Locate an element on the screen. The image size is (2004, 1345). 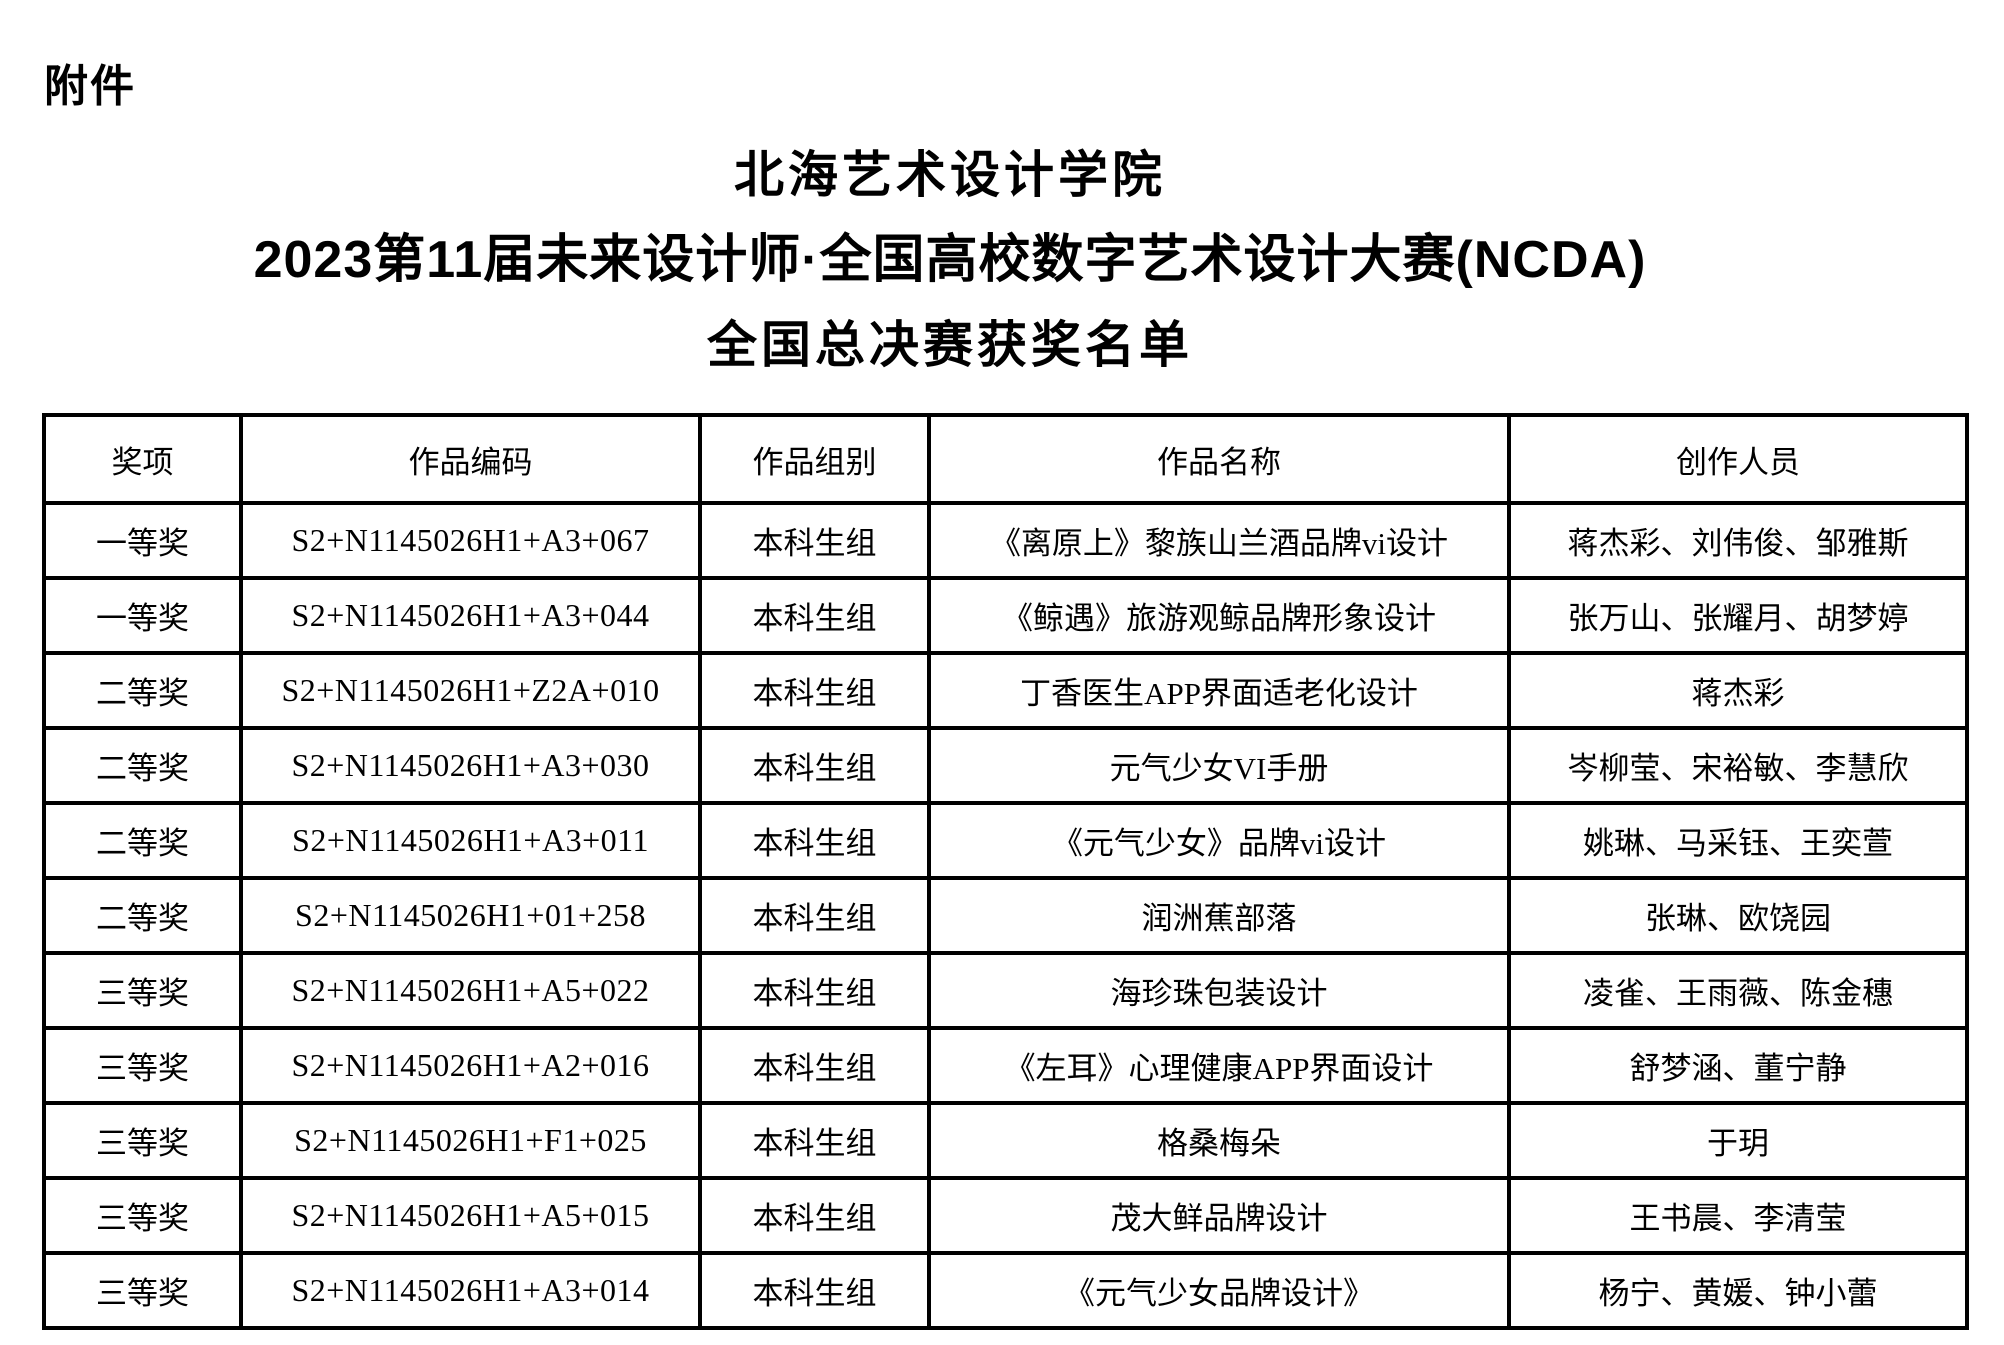
cell-creators: 杨宁、黄媛、钟小蕾 is located at coordinates (1738, 1290).